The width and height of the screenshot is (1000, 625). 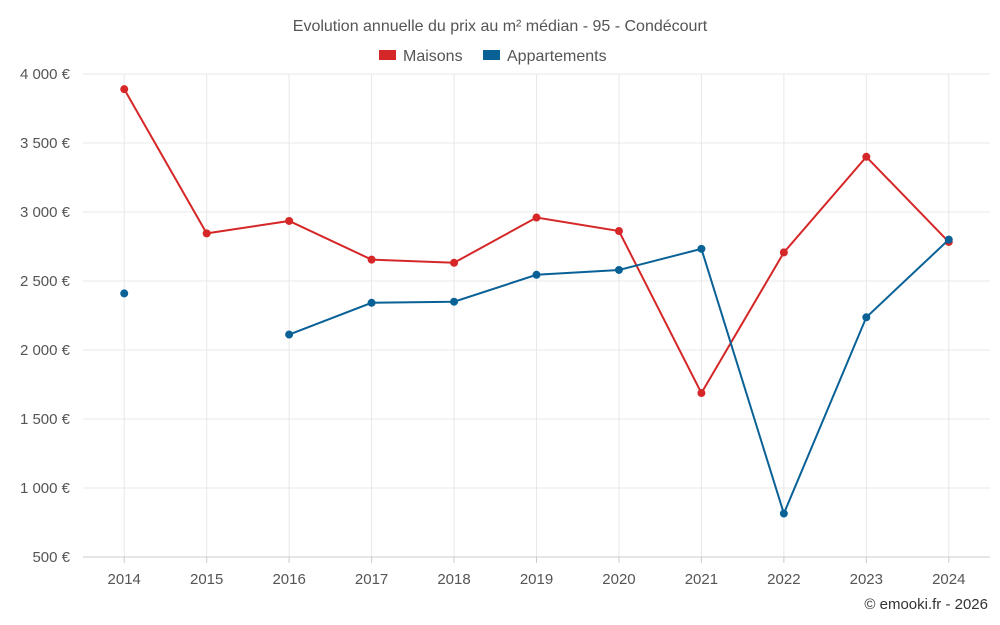 What do you see at coordinates (45, 488) in the screenshot?
I see `y-tick-label: 1 000 €` at bounding box center [45, 488].